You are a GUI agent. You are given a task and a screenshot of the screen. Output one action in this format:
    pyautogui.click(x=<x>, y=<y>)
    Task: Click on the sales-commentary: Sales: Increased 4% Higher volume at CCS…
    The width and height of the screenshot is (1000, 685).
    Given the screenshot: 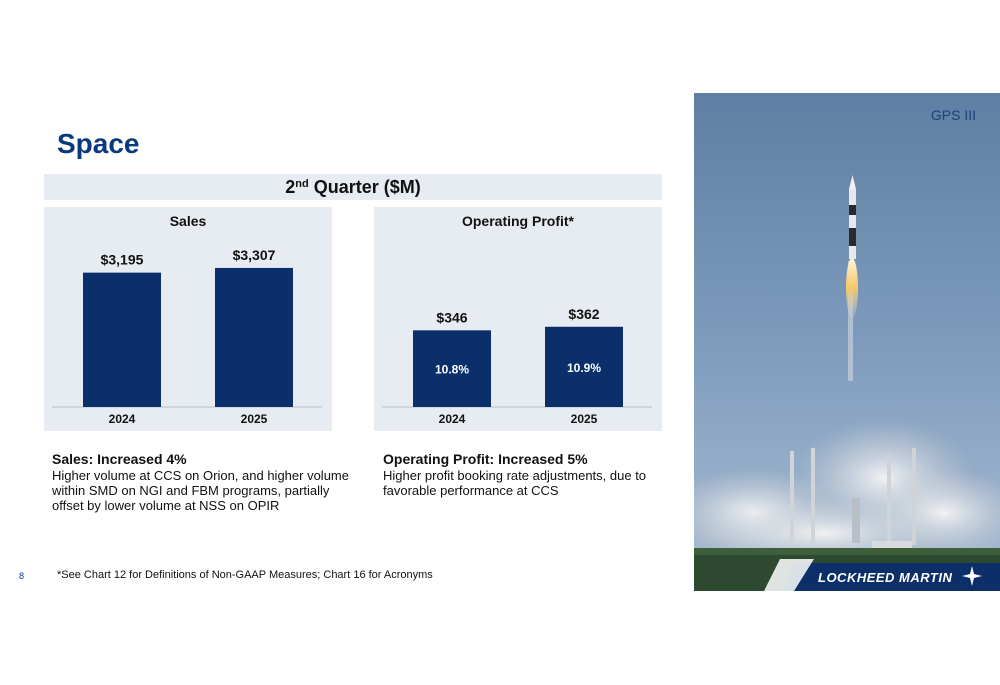 What is the action you would take?
    pyautogui.click(x=202, y=482)
    